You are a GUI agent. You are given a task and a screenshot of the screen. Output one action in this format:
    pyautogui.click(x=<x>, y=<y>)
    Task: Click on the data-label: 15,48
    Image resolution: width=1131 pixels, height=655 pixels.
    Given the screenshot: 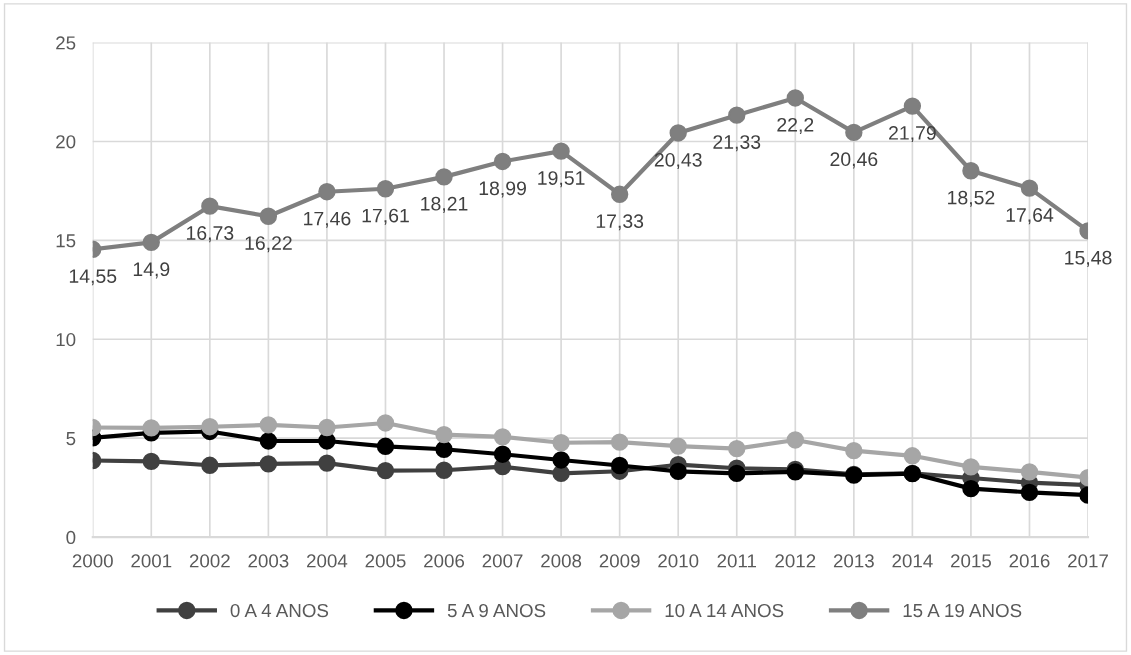 What is the action you would take?
    pyautogui.click(x=1088, y=258)
    